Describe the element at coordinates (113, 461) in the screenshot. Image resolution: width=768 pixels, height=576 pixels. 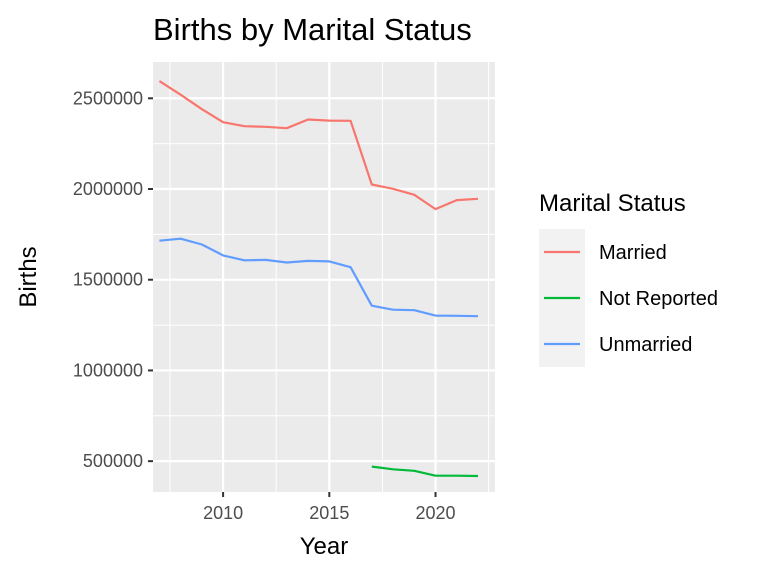
I see `y-tick-label: 500000` at that location.